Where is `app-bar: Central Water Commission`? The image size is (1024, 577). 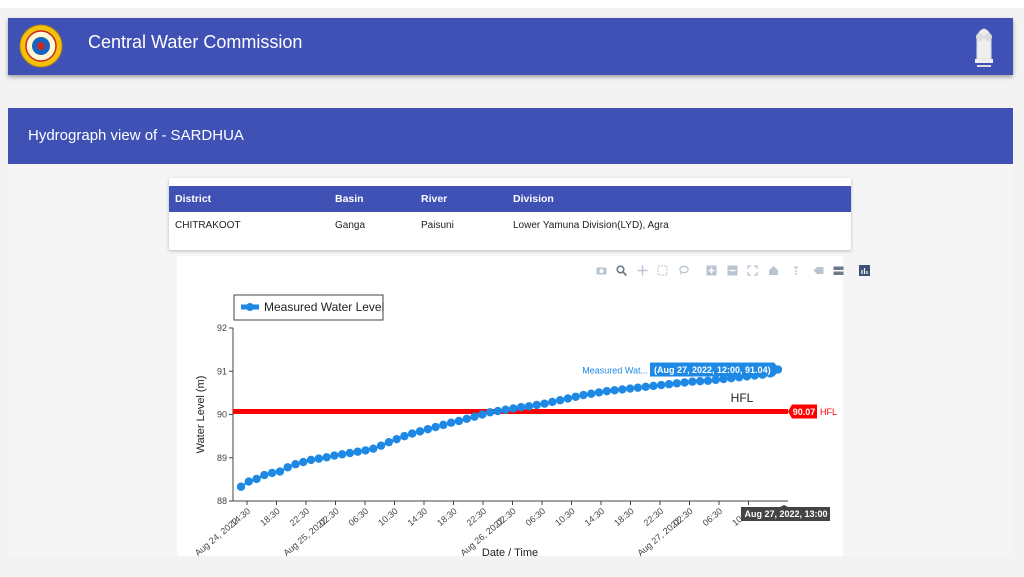 app-bar: Central Water Commission is located at coordinates (510, 46).